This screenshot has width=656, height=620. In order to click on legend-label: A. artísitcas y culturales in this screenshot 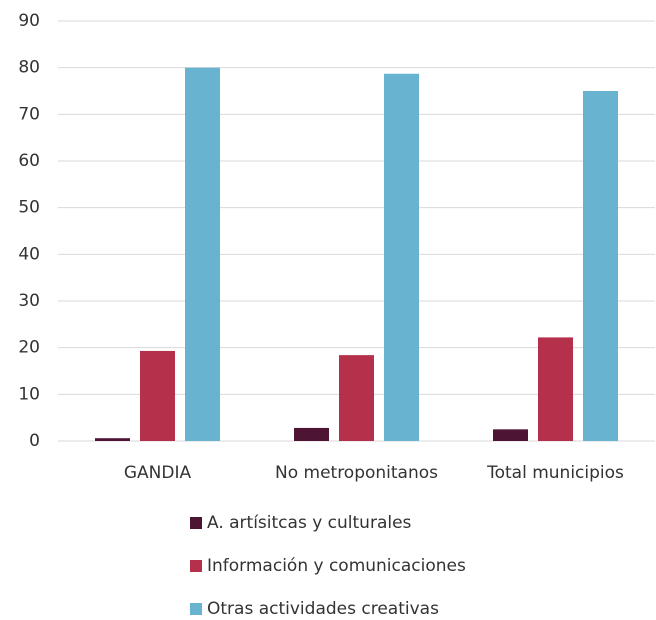, I will do `click(309, 523)`.